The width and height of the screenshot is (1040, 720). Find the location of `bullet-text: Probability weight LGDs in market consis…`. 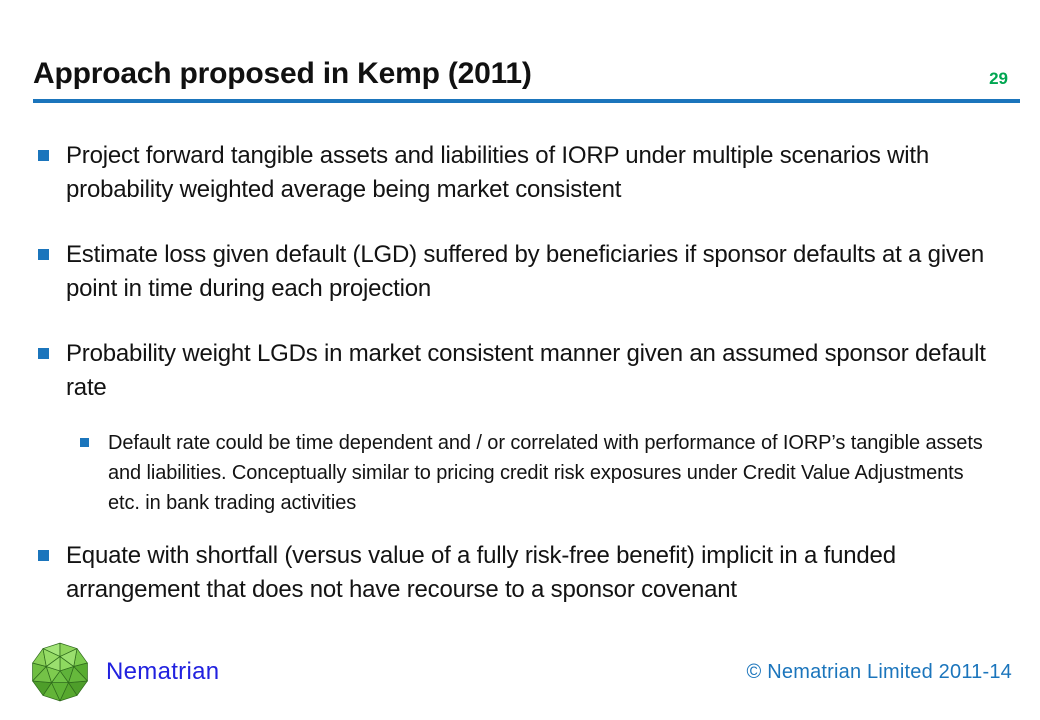

bullet-text: Probability weight LGDs in market consis… is located at coordinates (526, 370).